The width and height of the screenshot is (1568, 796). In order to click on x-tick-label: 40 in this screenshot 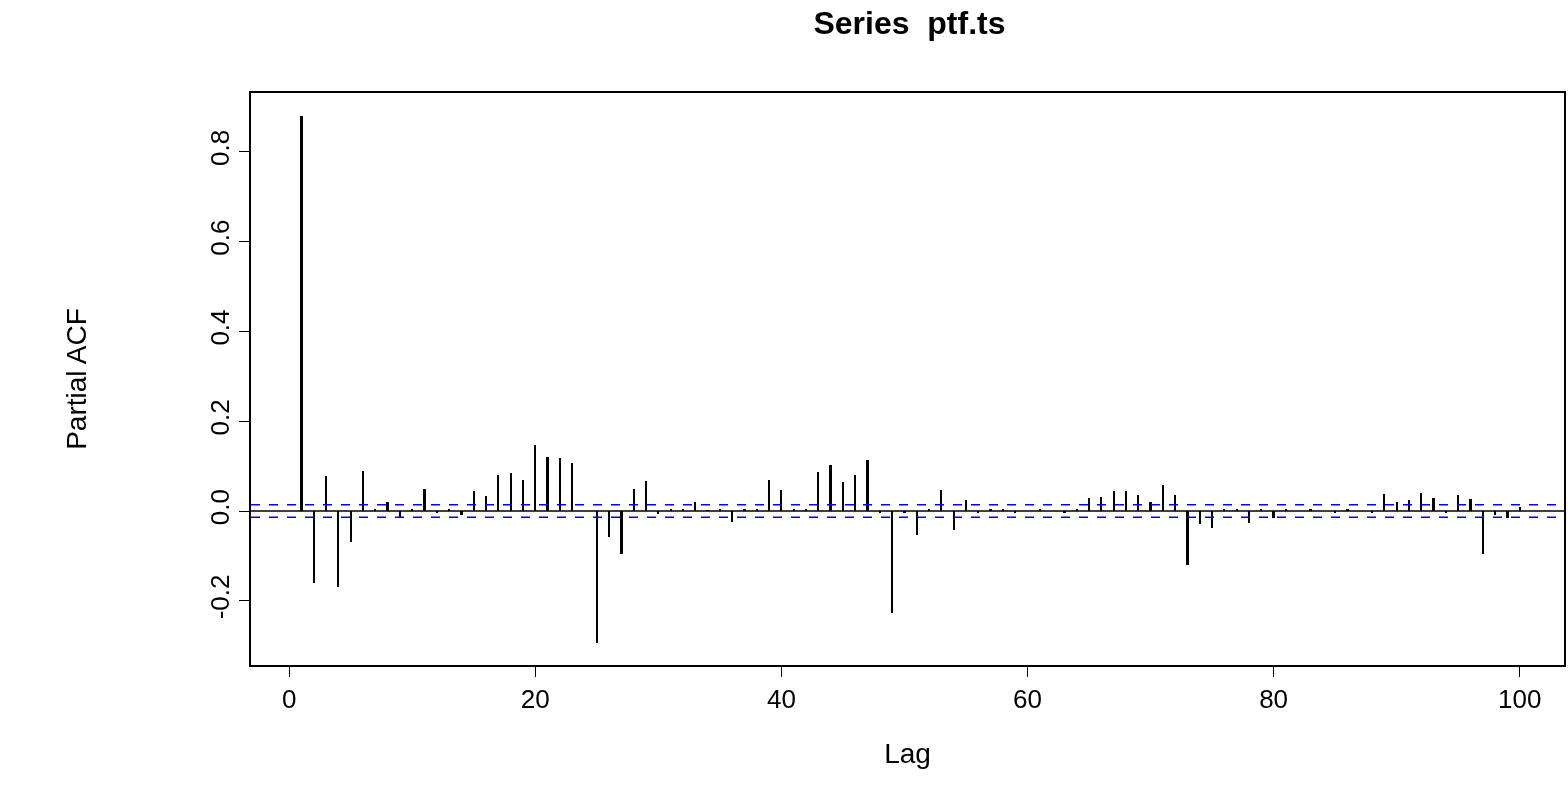, I will do `click(781, 698)`.